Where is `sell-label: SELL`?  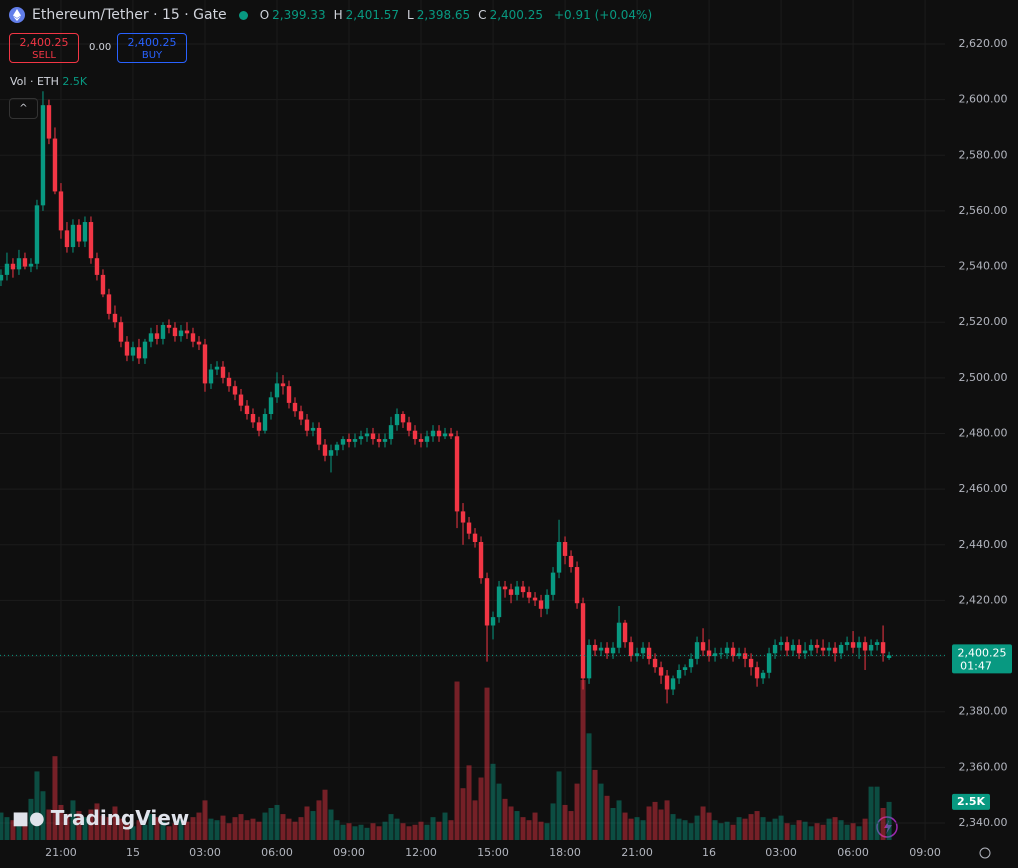 sell-label: SELL is located at coordinates (44, 55).